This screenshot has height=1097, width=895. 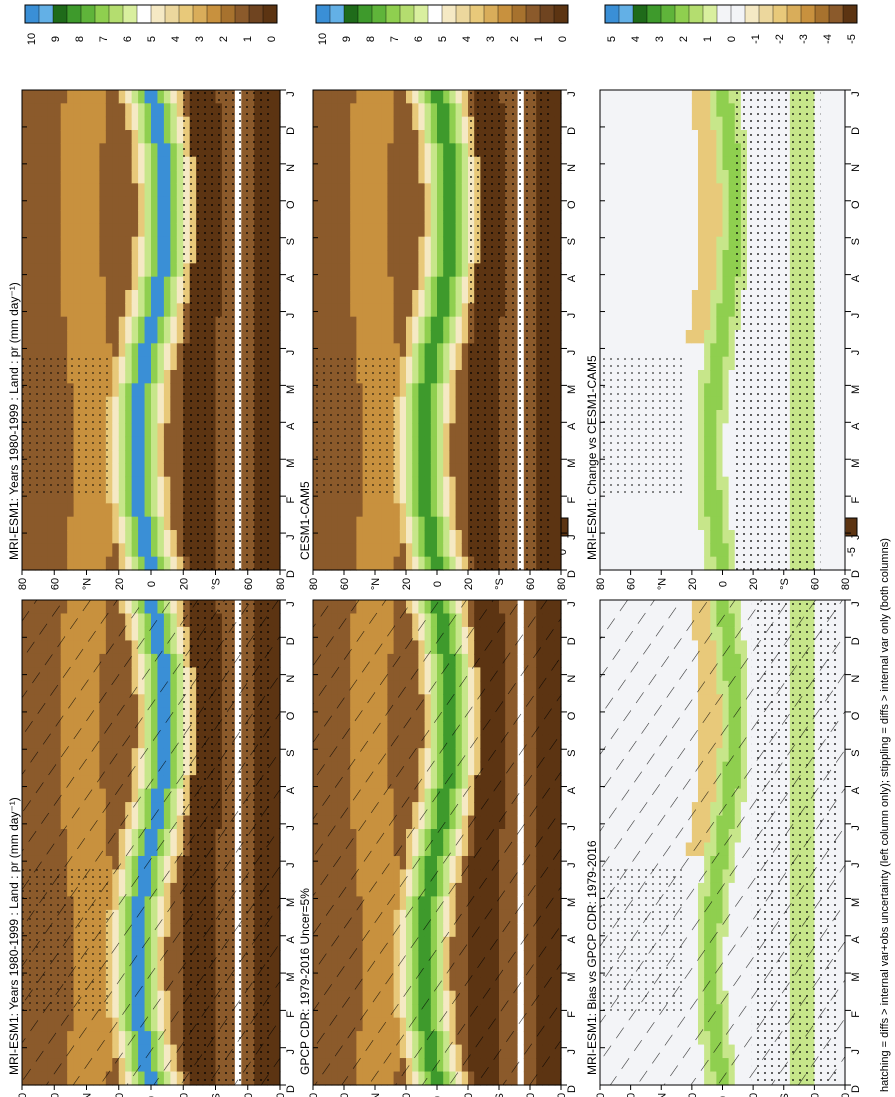 What do you see at coordinates (55, 1095) in the screenshot?
I see `latitude-tick-label: 60` at bounding box center [55, 1095].